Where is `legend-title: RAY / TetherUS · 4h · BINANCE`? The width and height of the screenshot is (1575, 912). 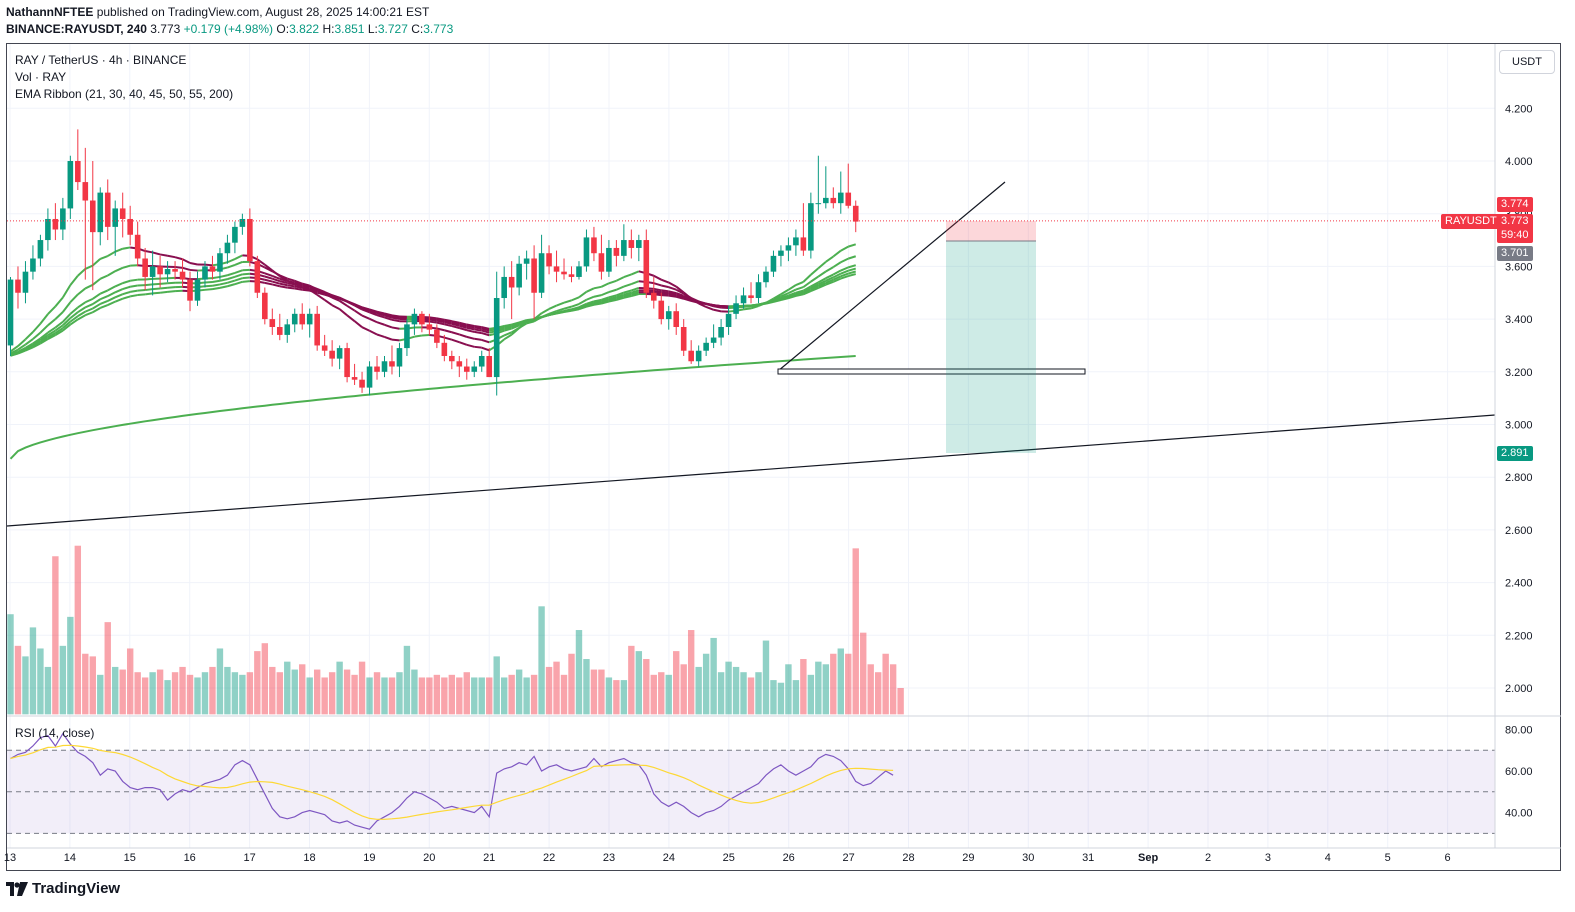
legend-title: RAY / TetherUS · 4h · BINANCE is located at coordinates (101, 60).